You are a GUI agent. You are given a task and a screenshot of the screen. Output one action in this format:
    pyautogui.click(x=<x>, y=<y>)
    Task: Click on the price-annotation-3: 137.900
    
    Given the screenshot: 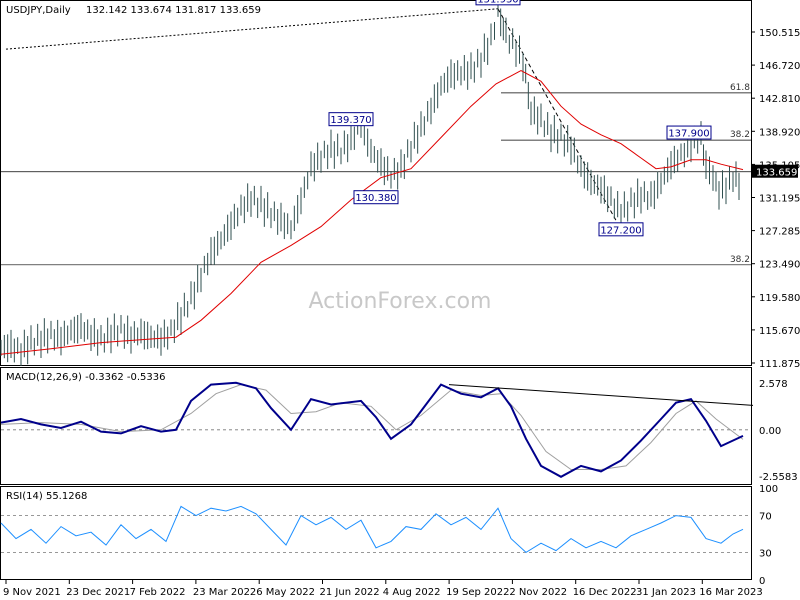 What is the action you would take?
    pyautogui.click(x=688, y=134)
    